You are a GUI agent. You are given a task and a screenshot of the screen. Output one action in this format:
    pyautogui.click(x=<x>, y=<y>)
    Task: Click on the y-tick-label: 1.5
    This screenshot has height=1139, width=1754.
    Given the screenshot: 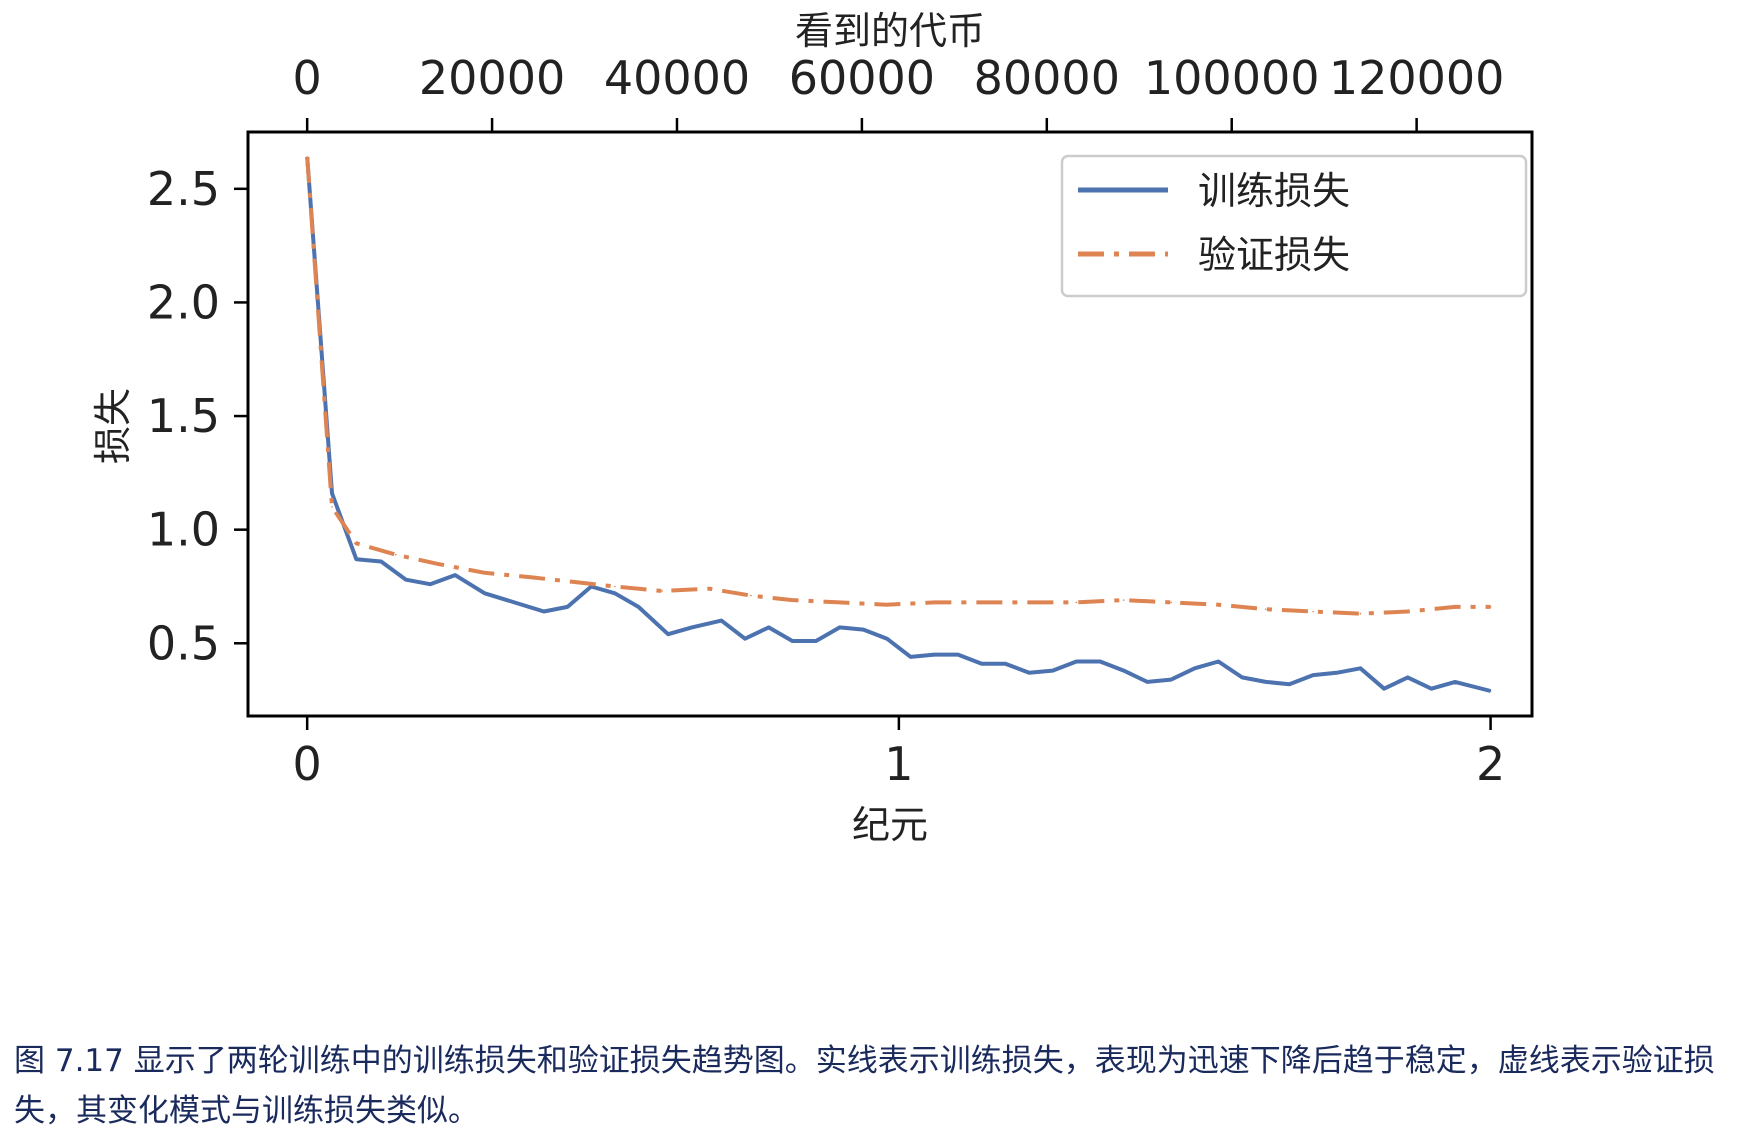 What is the action you would take?
    pyautogui.click(x=183, y=416)
    